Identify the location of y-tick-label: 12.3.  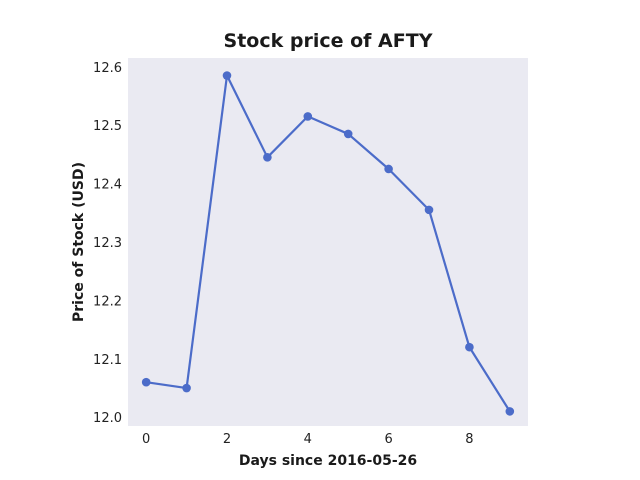
(107, 243).